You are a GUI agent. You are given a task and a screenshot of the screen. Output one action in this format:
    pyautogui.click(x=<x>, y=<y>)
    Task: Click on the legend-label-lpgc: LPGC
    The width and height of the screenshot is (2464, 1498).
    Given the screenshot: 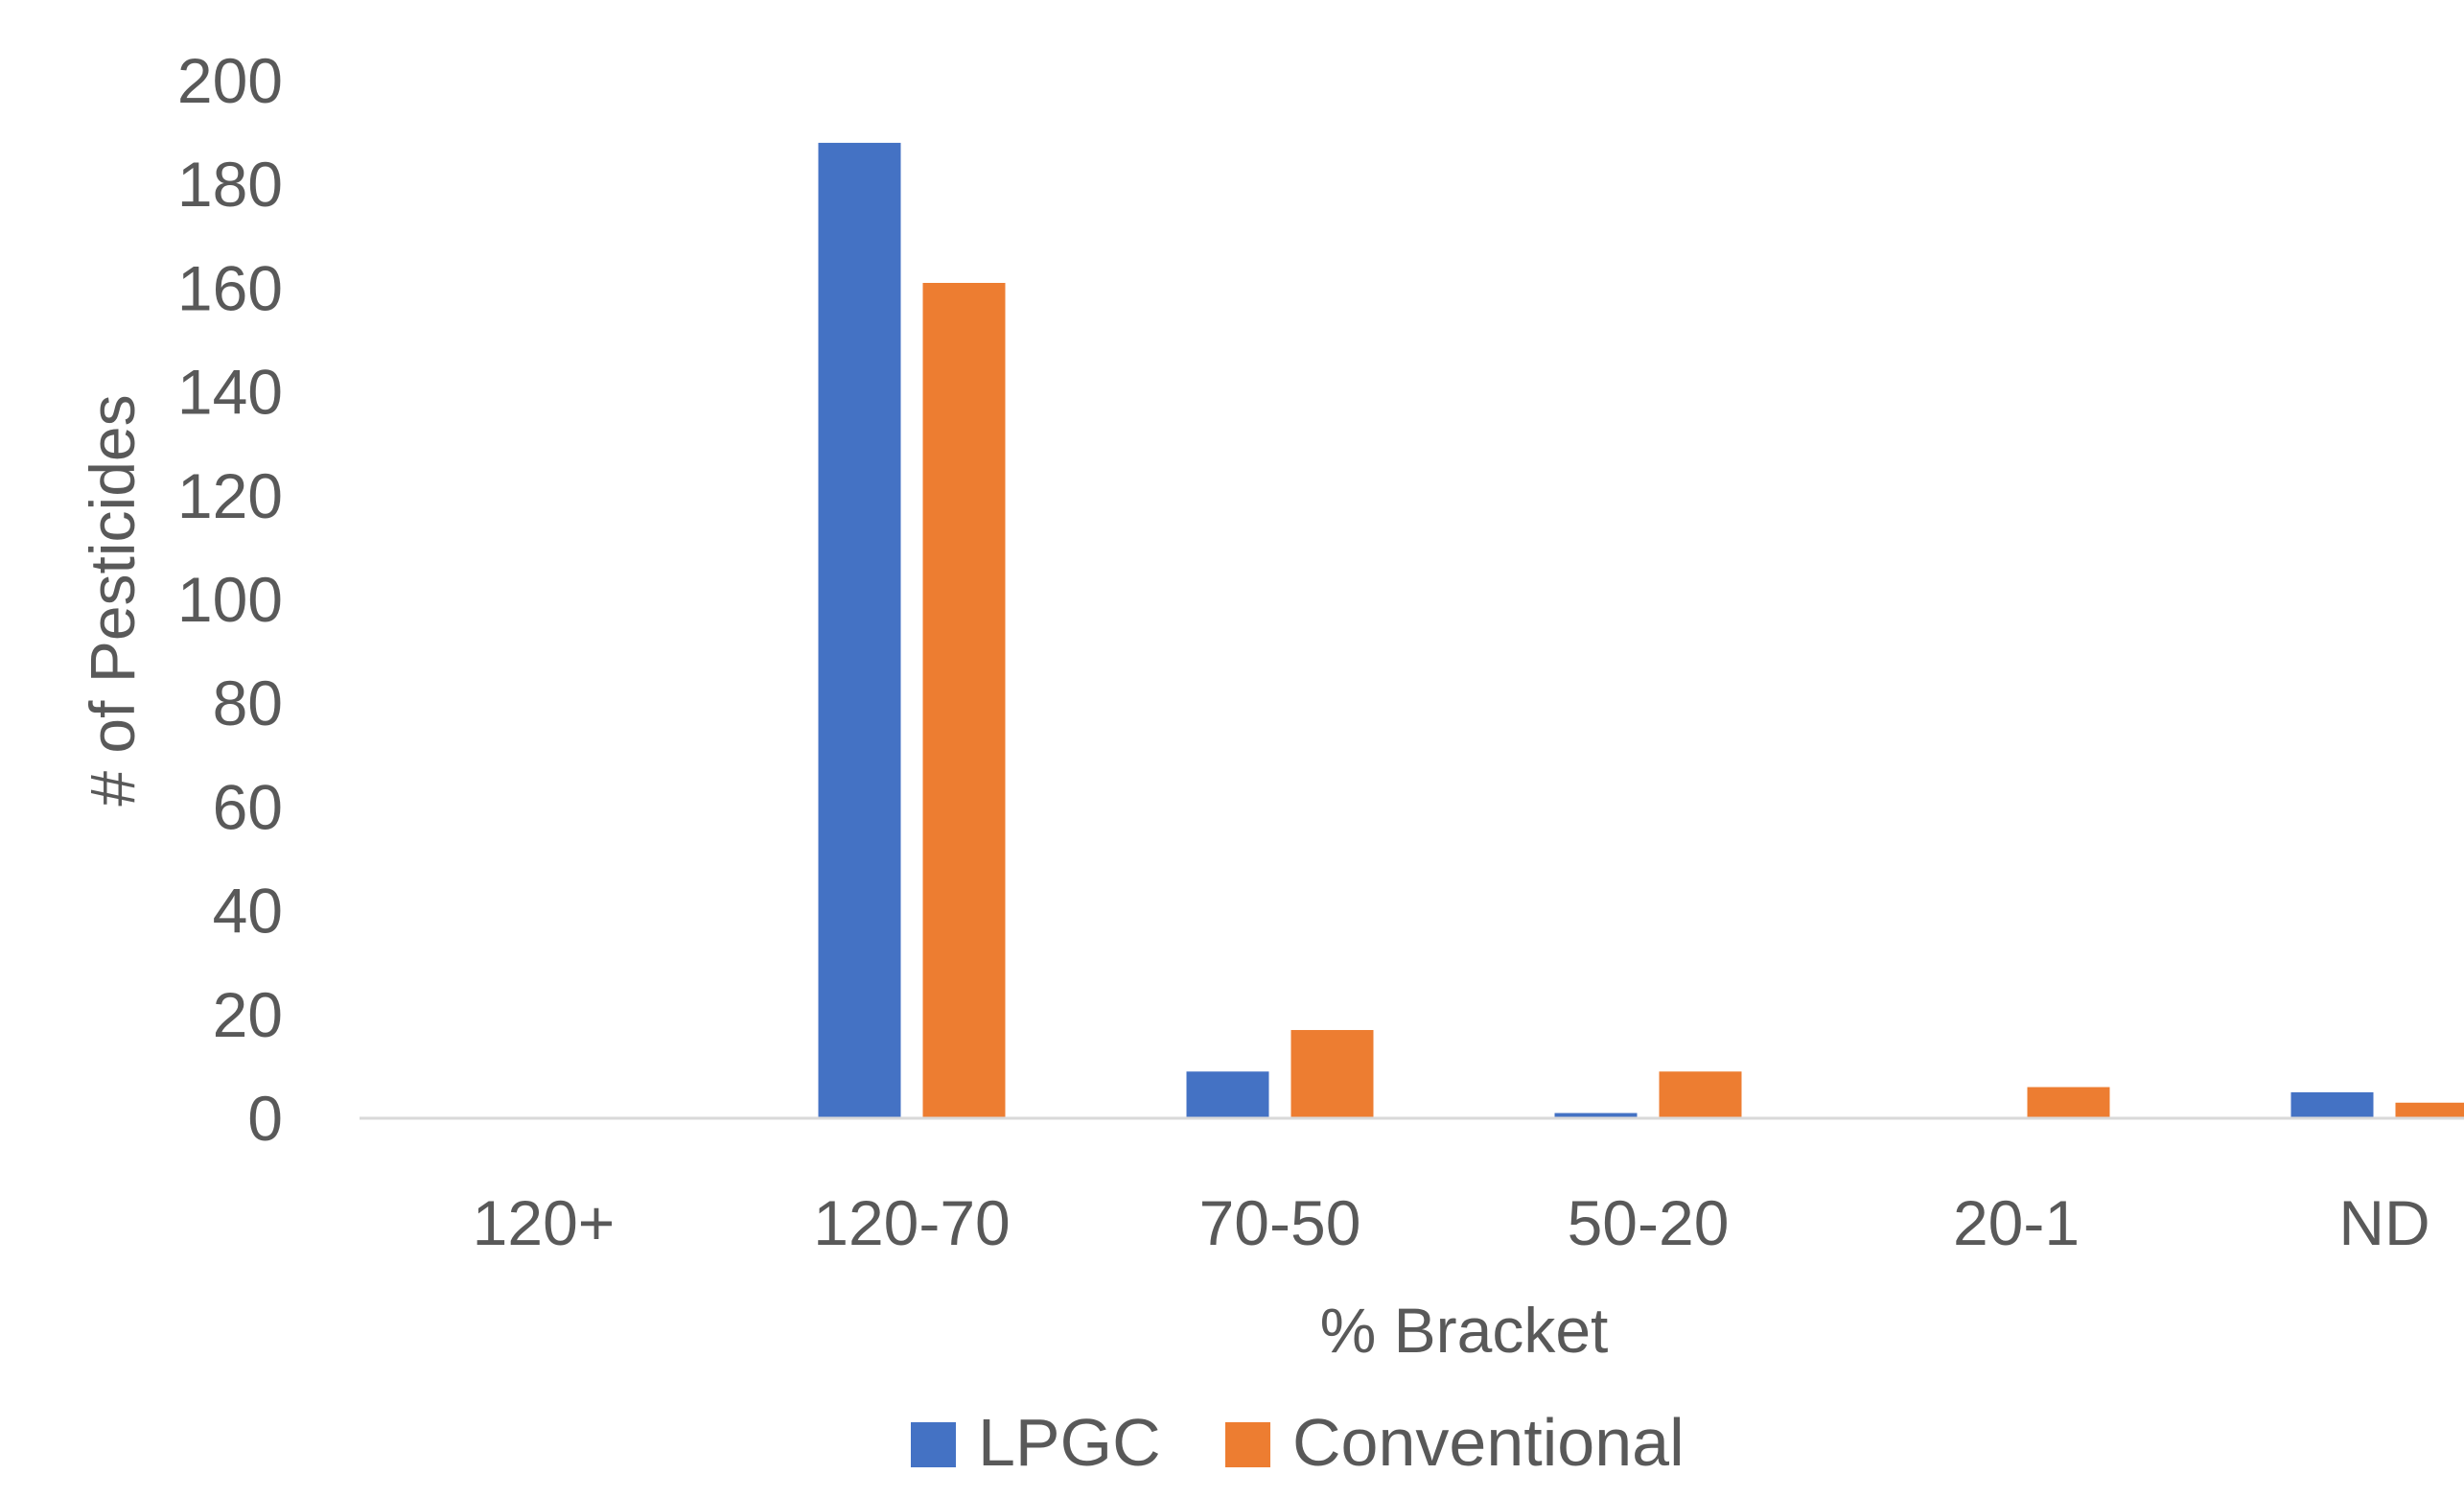 What is the action you would take?
    pyautogui.click(x=1069, y=1442)
    